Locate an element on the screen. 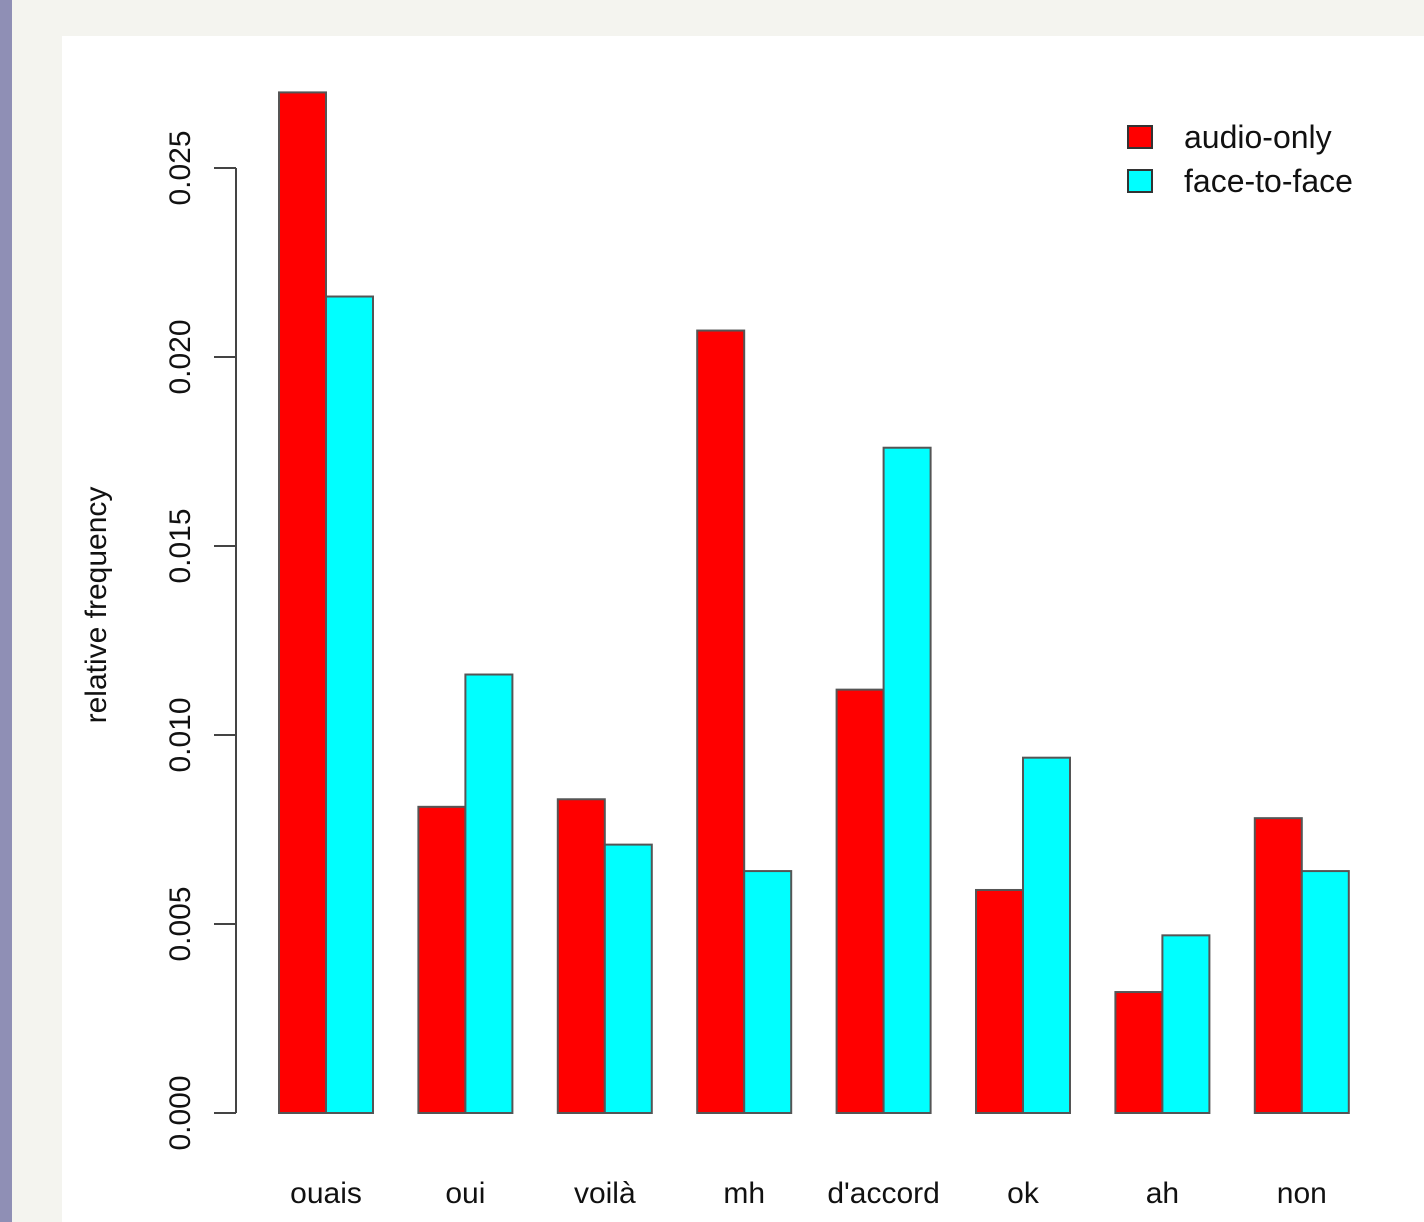  x-category-label: d'accord is located at coordinates (883, 1193).